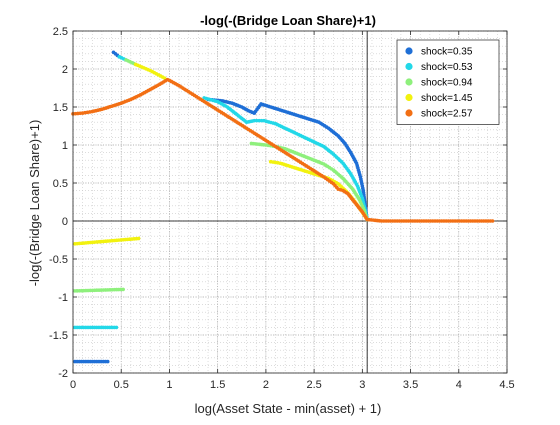 The height and width of the screenshot is (425, 560). I want to click on y-tick-label: -1, so click(63, 298).